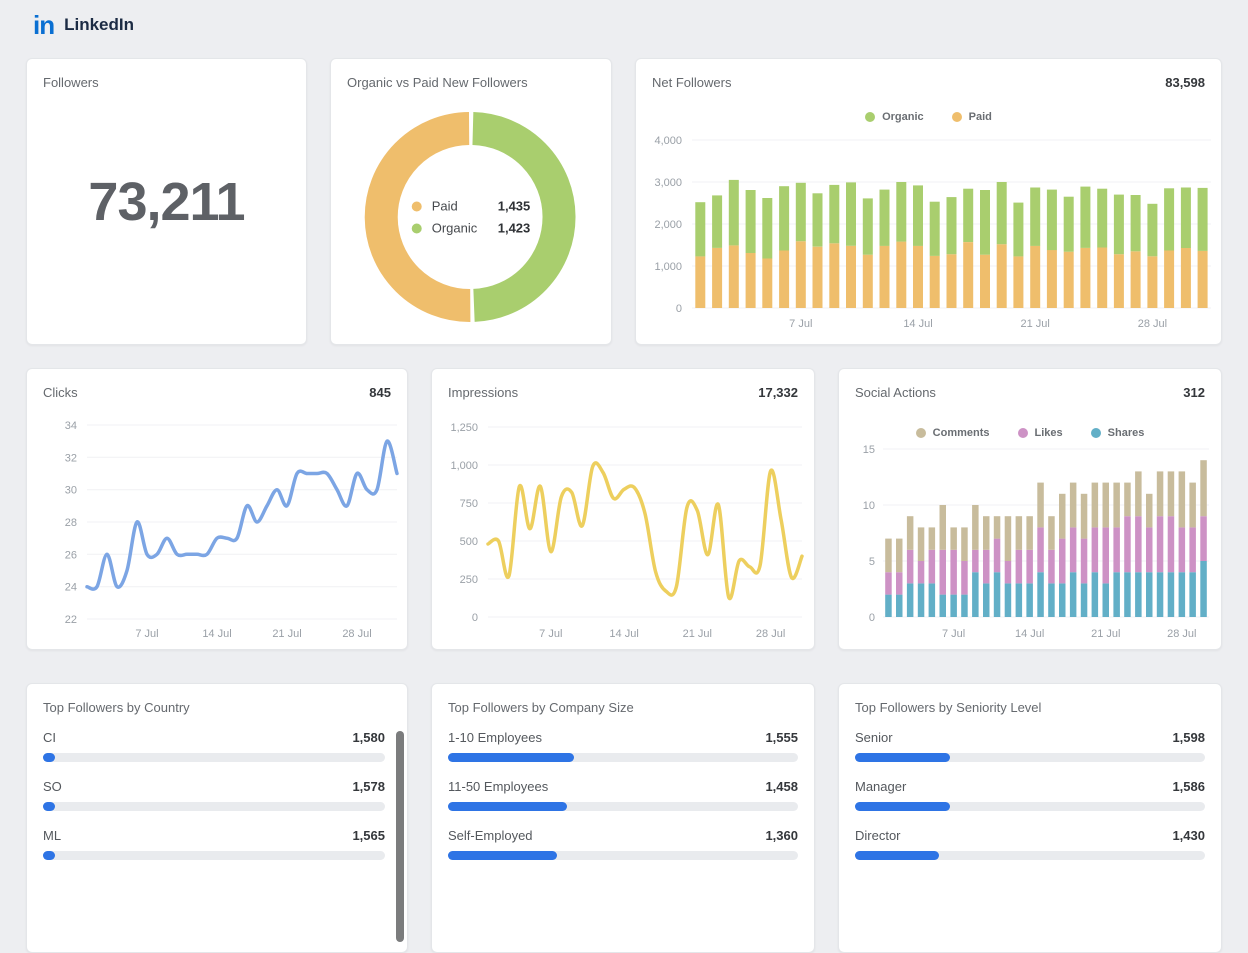 The image size is (1248, 953). What do you see at coordinates (668, 183) in the screenshot?
I see `svg-text: 3,000` at bounding box center [668, 183].